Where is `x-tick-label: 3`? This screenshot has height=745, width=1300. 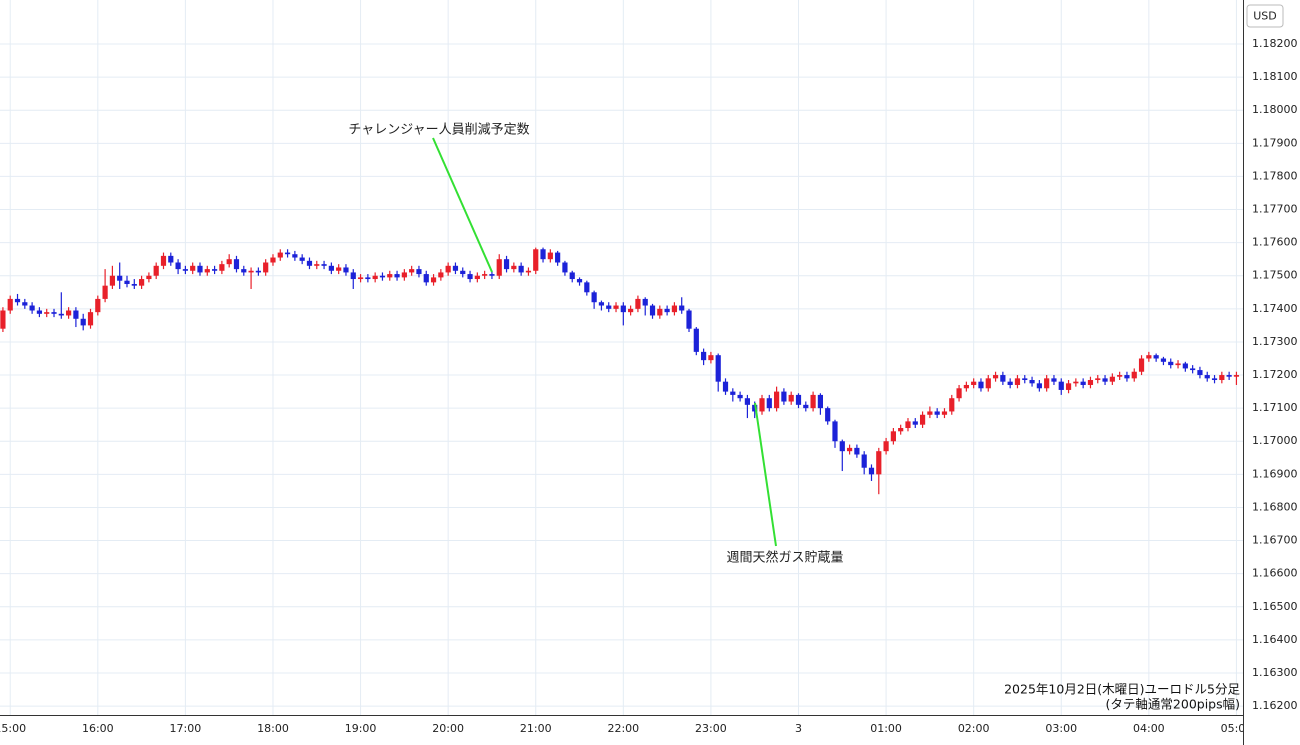
x-tick-label: 3 is located at coordinates (798, 728).